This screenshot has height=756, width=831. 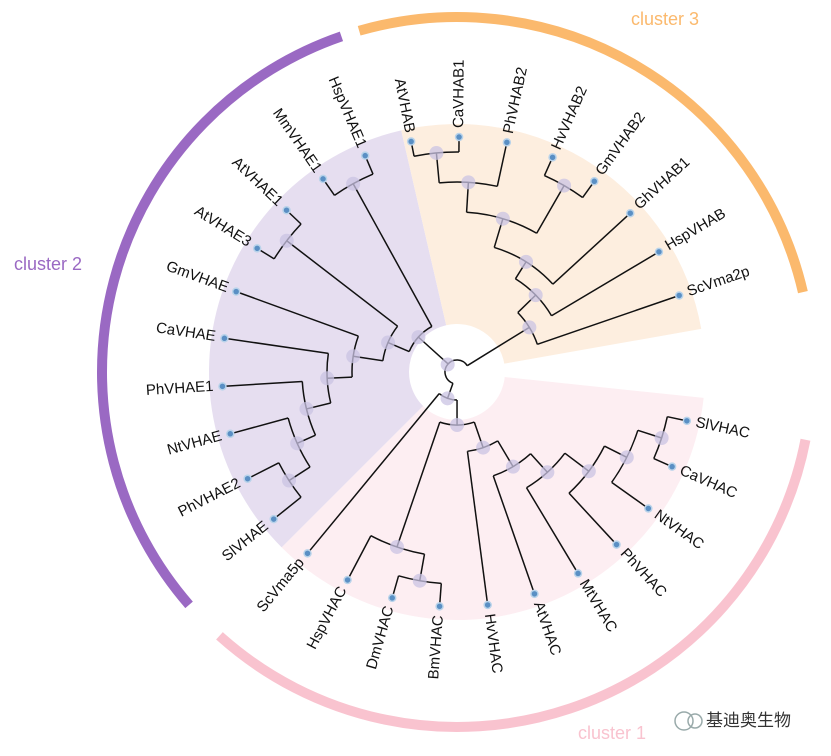 What do you see at coordinates (732, 721) in the screenshot?
I see `watermark: 基迪奥生物` at bounding box center [732, 721].